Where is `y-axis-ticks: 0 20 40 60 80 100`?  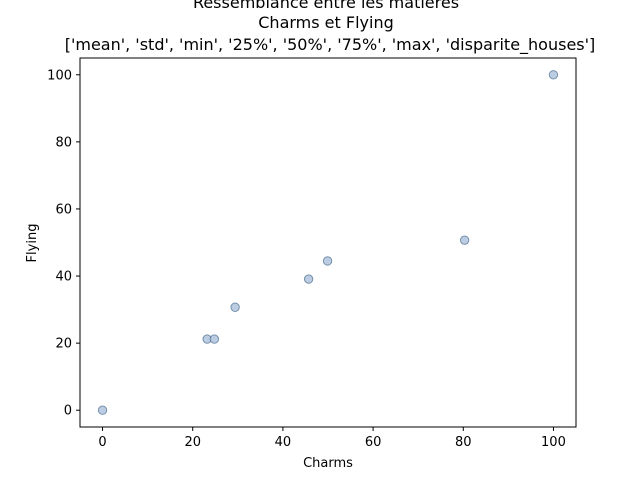 y-axis-ticks: 0 20 40 60 80 100 is located at coordinates (63, 243).